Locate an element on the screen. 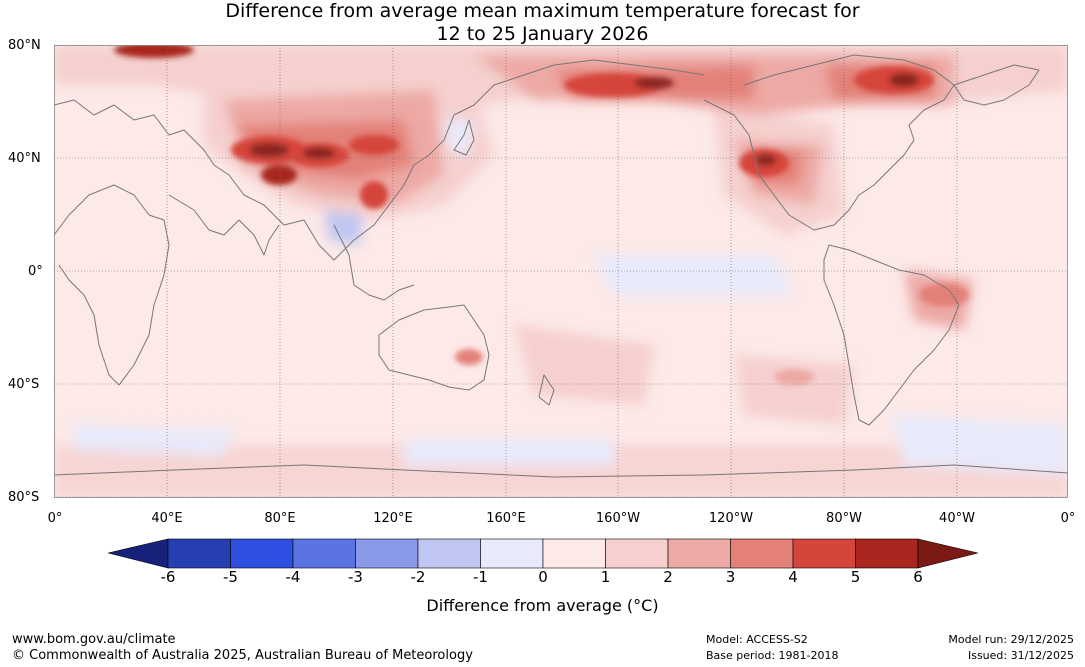 This screenshot has height=667, width=1085. coast-south-america is located at coordinates (891, 335).